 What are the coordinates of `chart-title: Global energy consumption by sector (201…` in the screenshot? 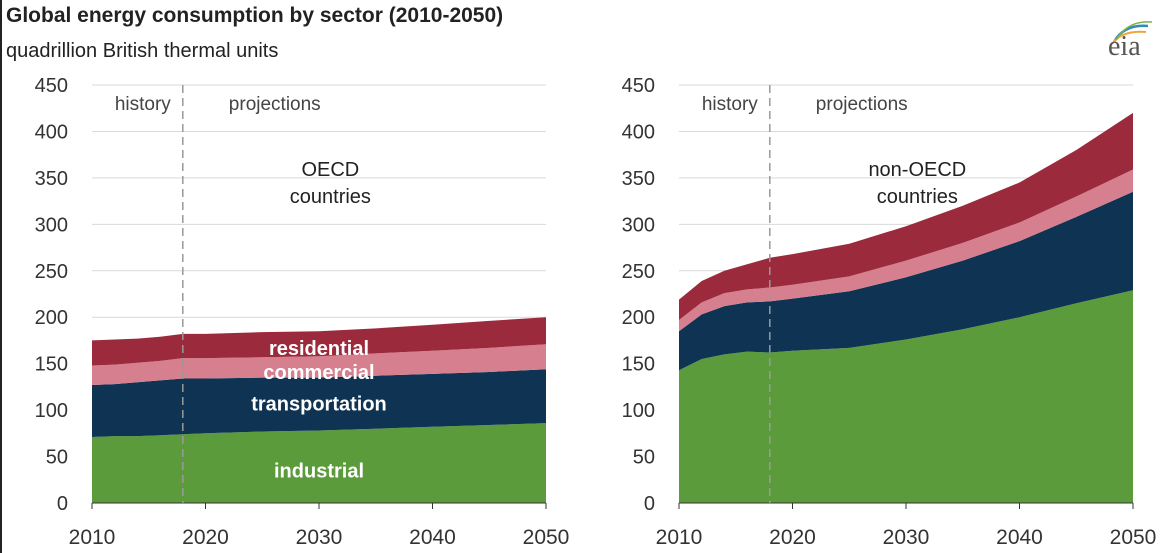 It's located at (255, 15).